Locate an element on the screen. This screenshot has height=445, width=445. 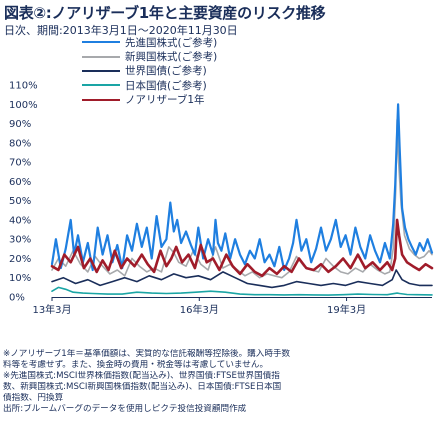
y-tick-label: 50% is located at coordinates (20, 201).